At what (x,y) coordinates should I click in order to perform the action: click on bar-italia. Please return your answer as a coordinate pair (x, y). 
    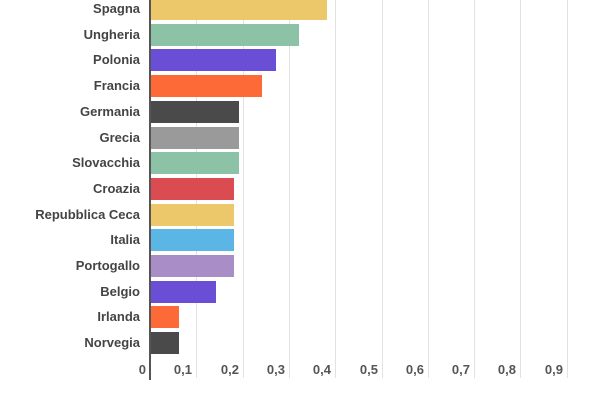
    Looking at the image, I should click on (192, 240).